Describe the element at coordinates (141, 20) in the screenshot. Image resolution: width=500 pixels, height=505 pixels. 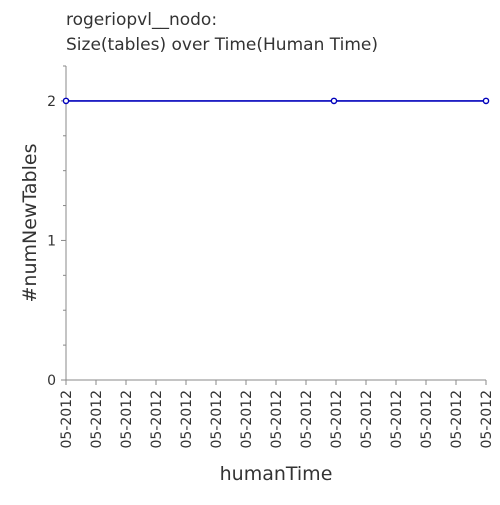
I see `chart-title-line-1: rogeriopvl__nodo:` at that location.